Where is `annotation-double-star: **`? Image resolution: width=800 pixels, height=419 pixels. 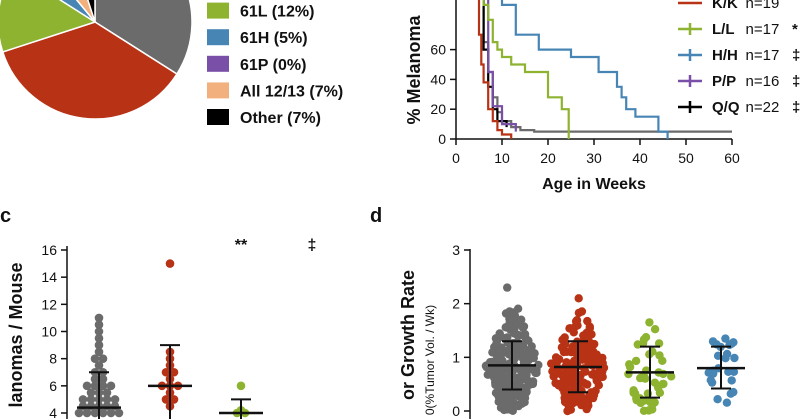
annotation-double-star: ** is located at coordinates (241, 245).